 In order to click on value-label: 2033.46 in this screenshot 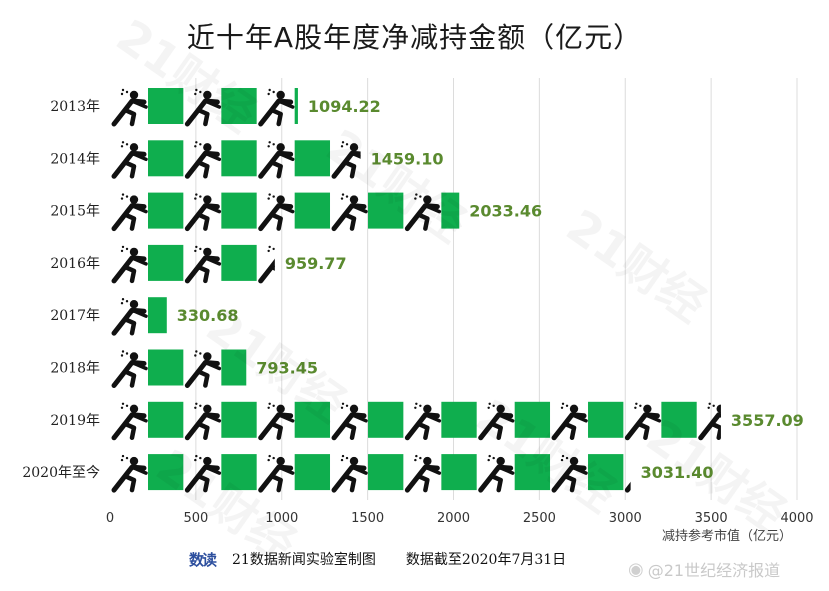, I will do `click(505, 211)`.